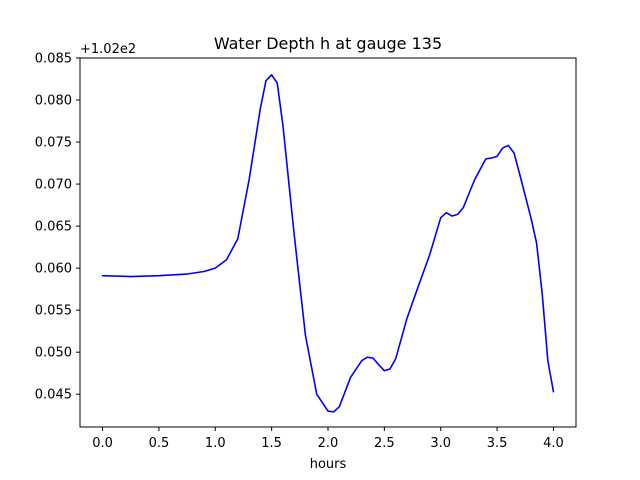 This screenshot has height=480, width=640. I want to click on y-tick-label: 0.060, so click(53, 269).